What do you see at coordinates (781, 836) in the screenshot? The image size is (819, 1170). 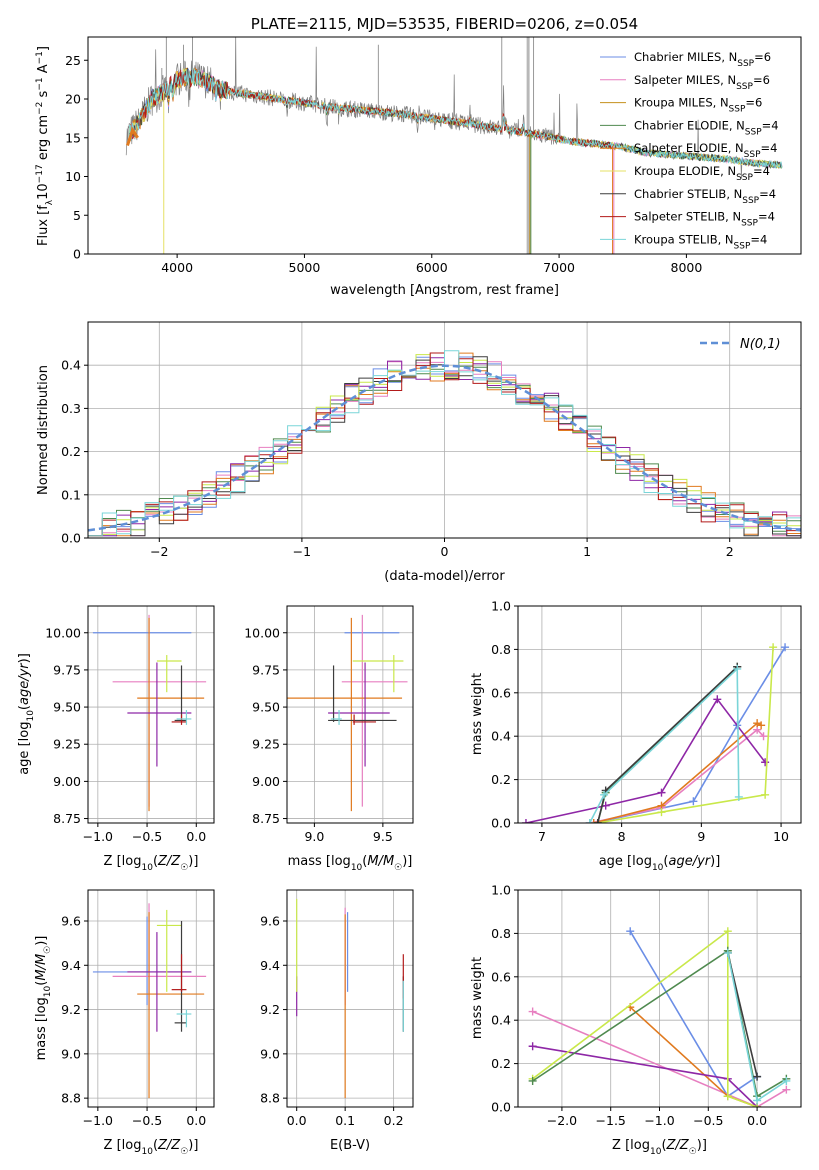 I see `x-tick-label: 10` at bounding box center [781, 836].